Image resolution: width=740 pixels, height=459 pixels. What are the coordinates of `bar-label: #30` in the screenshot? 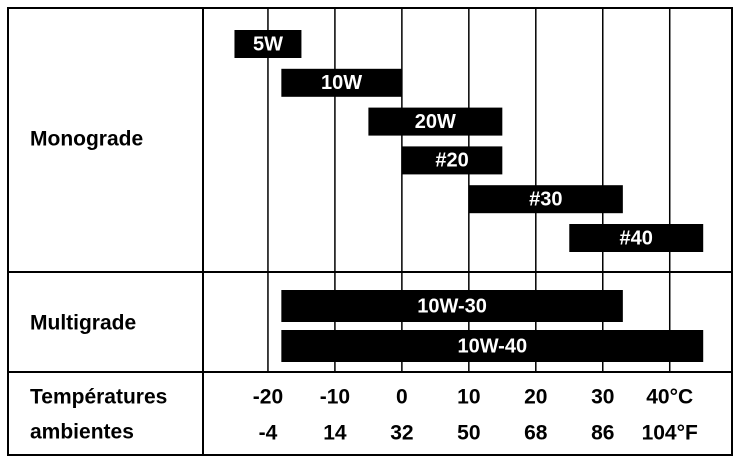 It's located at (545, 199).